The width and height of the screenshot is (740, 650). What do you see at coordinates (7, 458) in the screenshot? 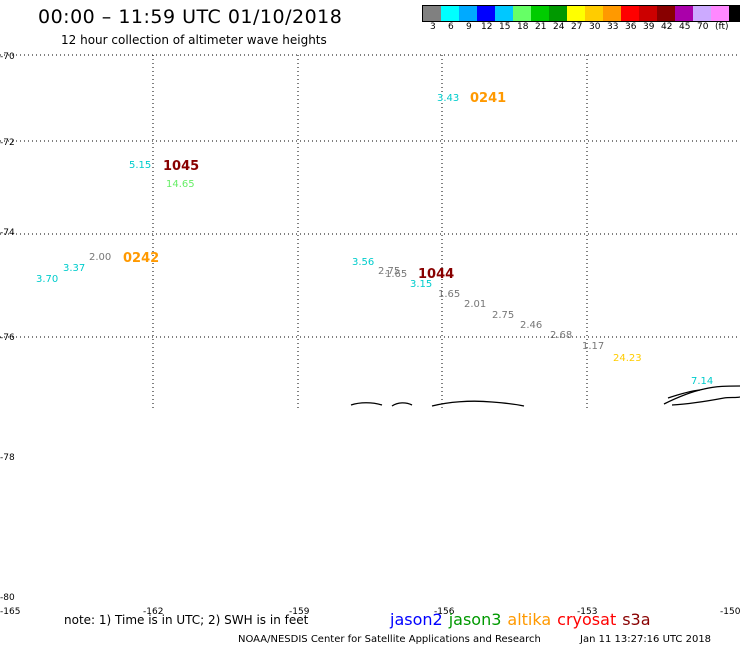
I see `latitude-label: -78` at bounding box center [7, 458].